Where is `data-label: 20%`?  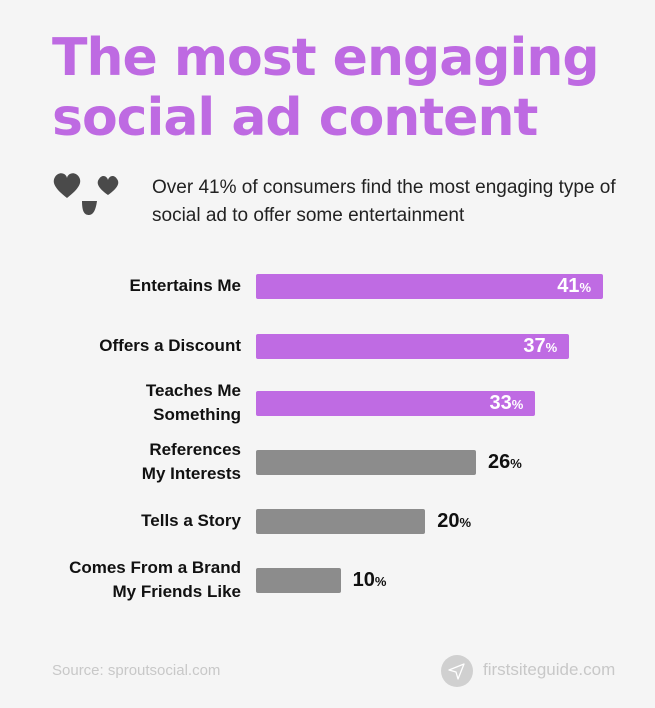
data-label: 20% is located at coordinates (454, 520).